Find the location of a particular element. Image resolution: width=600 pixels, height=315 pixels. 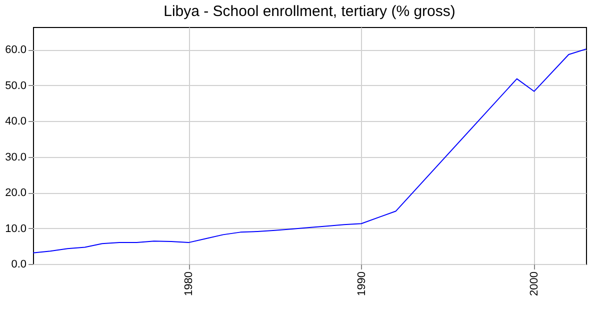

x-tick-label: 1990 is located at coordinates (362, 284).